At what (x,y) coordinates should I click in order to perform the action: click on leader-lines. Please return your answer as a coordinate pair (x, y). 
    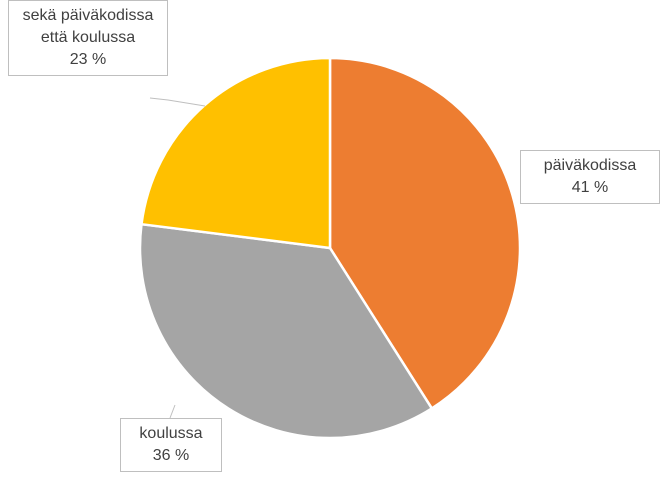
    Looking at the image, I should click on (177, 258).